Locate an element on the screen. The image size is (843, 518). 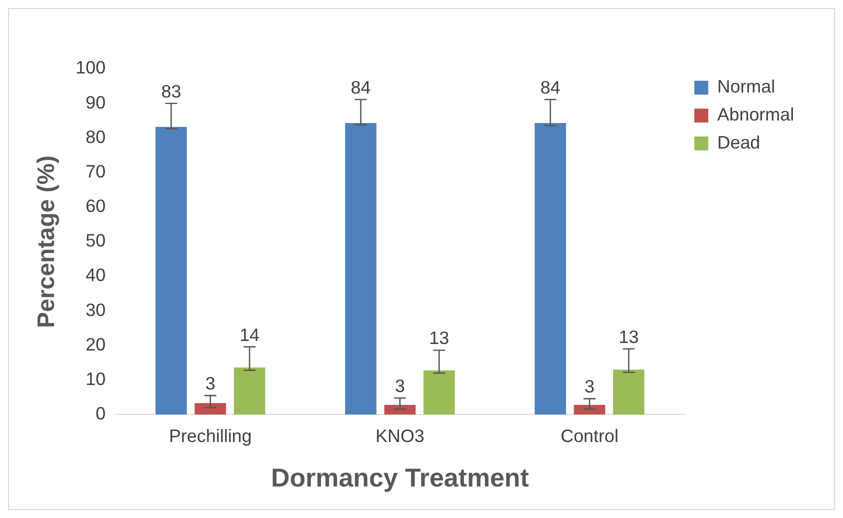
x-axis-title: Dormancy Treatment is located at coordinates (400, 478).